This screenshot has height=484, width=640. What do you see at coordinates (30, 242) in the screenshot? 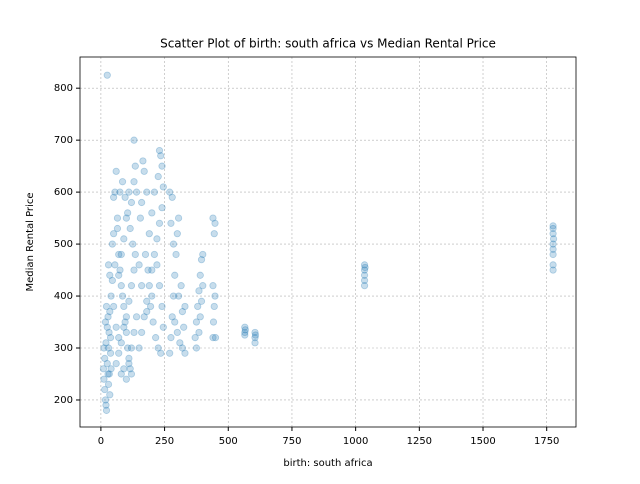
I see `y-axis-label: Median Rental Price` at bounding box center [30, 242].